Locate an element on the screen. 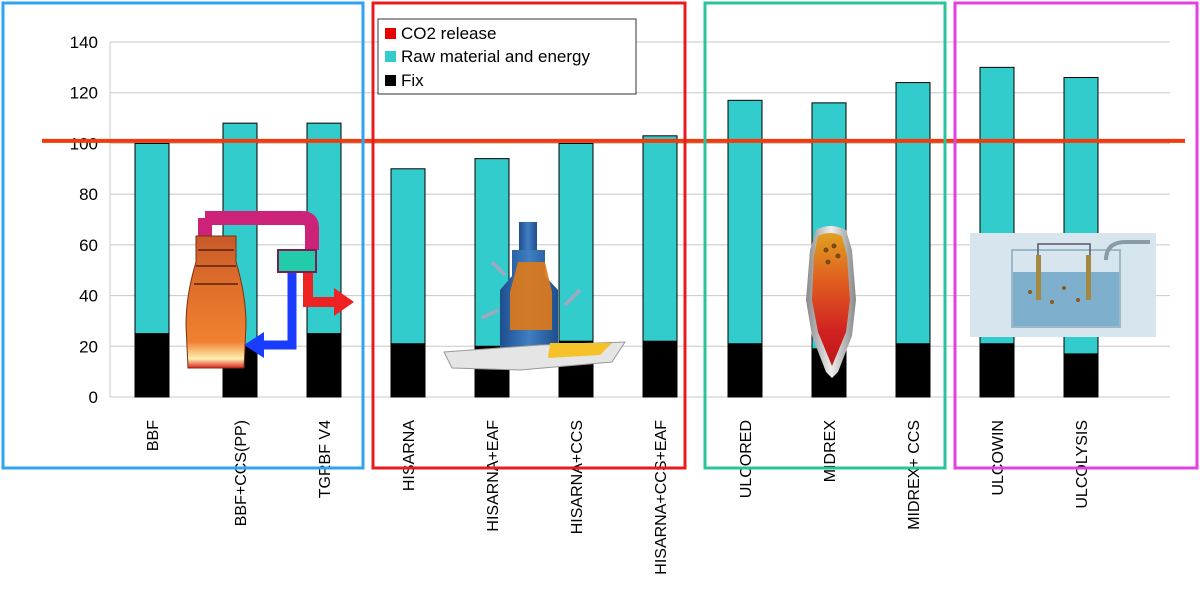 Image resolution: width=1200 pixels, height=593 pixels. y-axis: 0 20 40 60 80 100 120 140 is located at coordinates (90, 220).